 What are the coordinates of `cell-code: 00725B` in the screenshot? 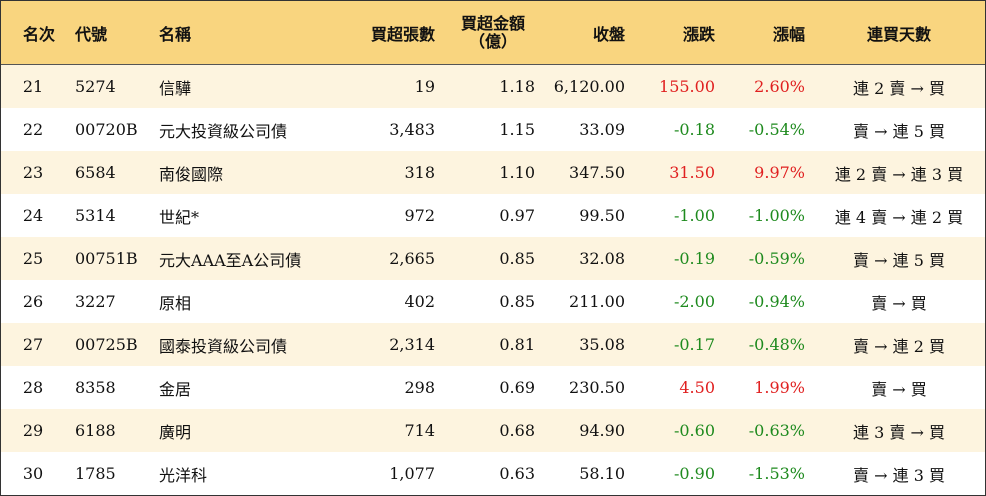 It's located at (106, 344).